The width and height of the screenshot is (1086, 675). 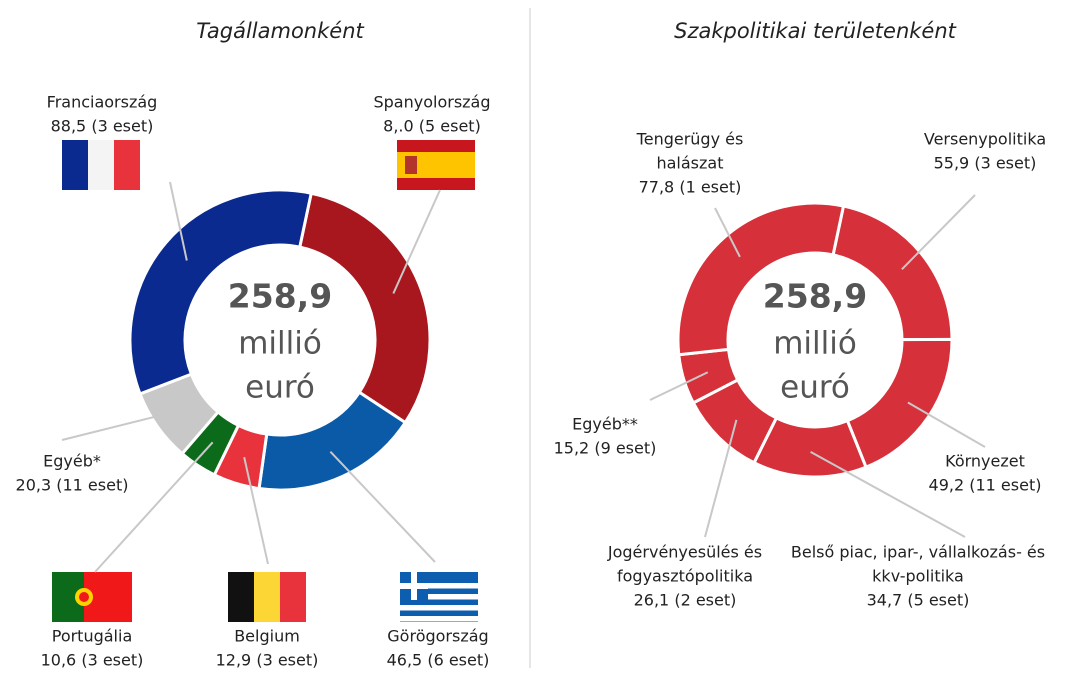 What do you see at coordinates (101, 165) in the screenshot?
I see `flag-france` at bounding box center [101, 165].